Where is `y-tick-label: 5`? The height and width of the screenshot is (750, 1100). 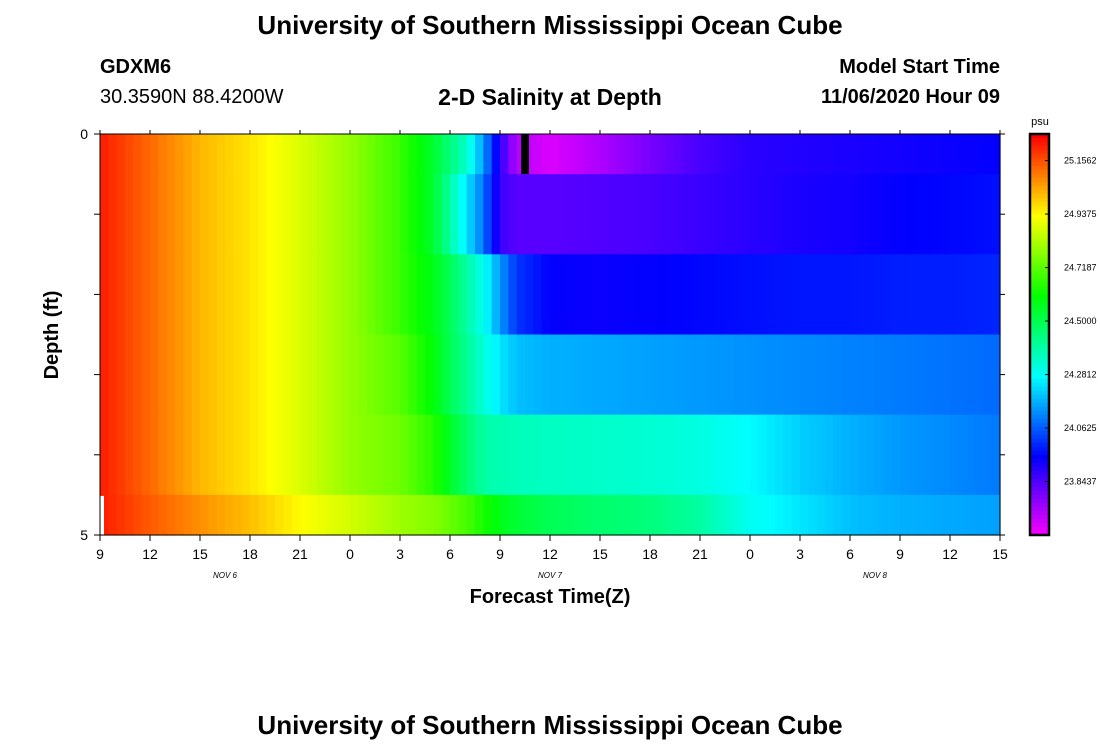
y-tick-label: 5 is located at coordinates (84, 535).